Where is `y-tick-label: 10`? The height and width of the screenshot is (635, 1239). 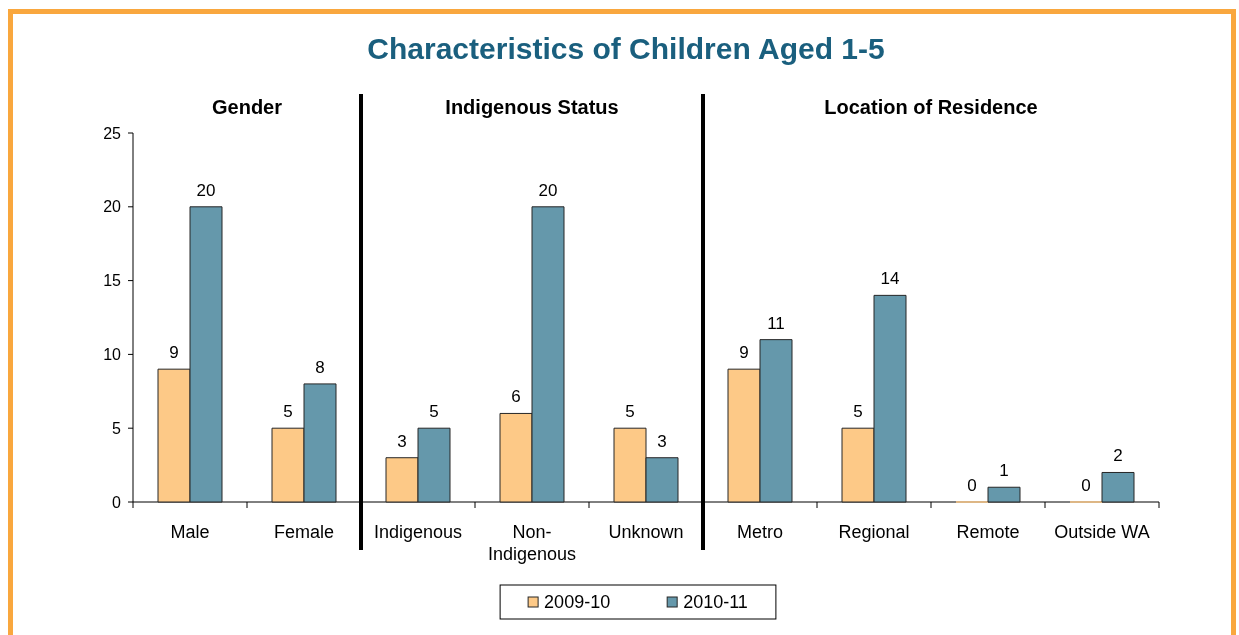
y-tick-label: 10 is located at coordinates (112, 354).